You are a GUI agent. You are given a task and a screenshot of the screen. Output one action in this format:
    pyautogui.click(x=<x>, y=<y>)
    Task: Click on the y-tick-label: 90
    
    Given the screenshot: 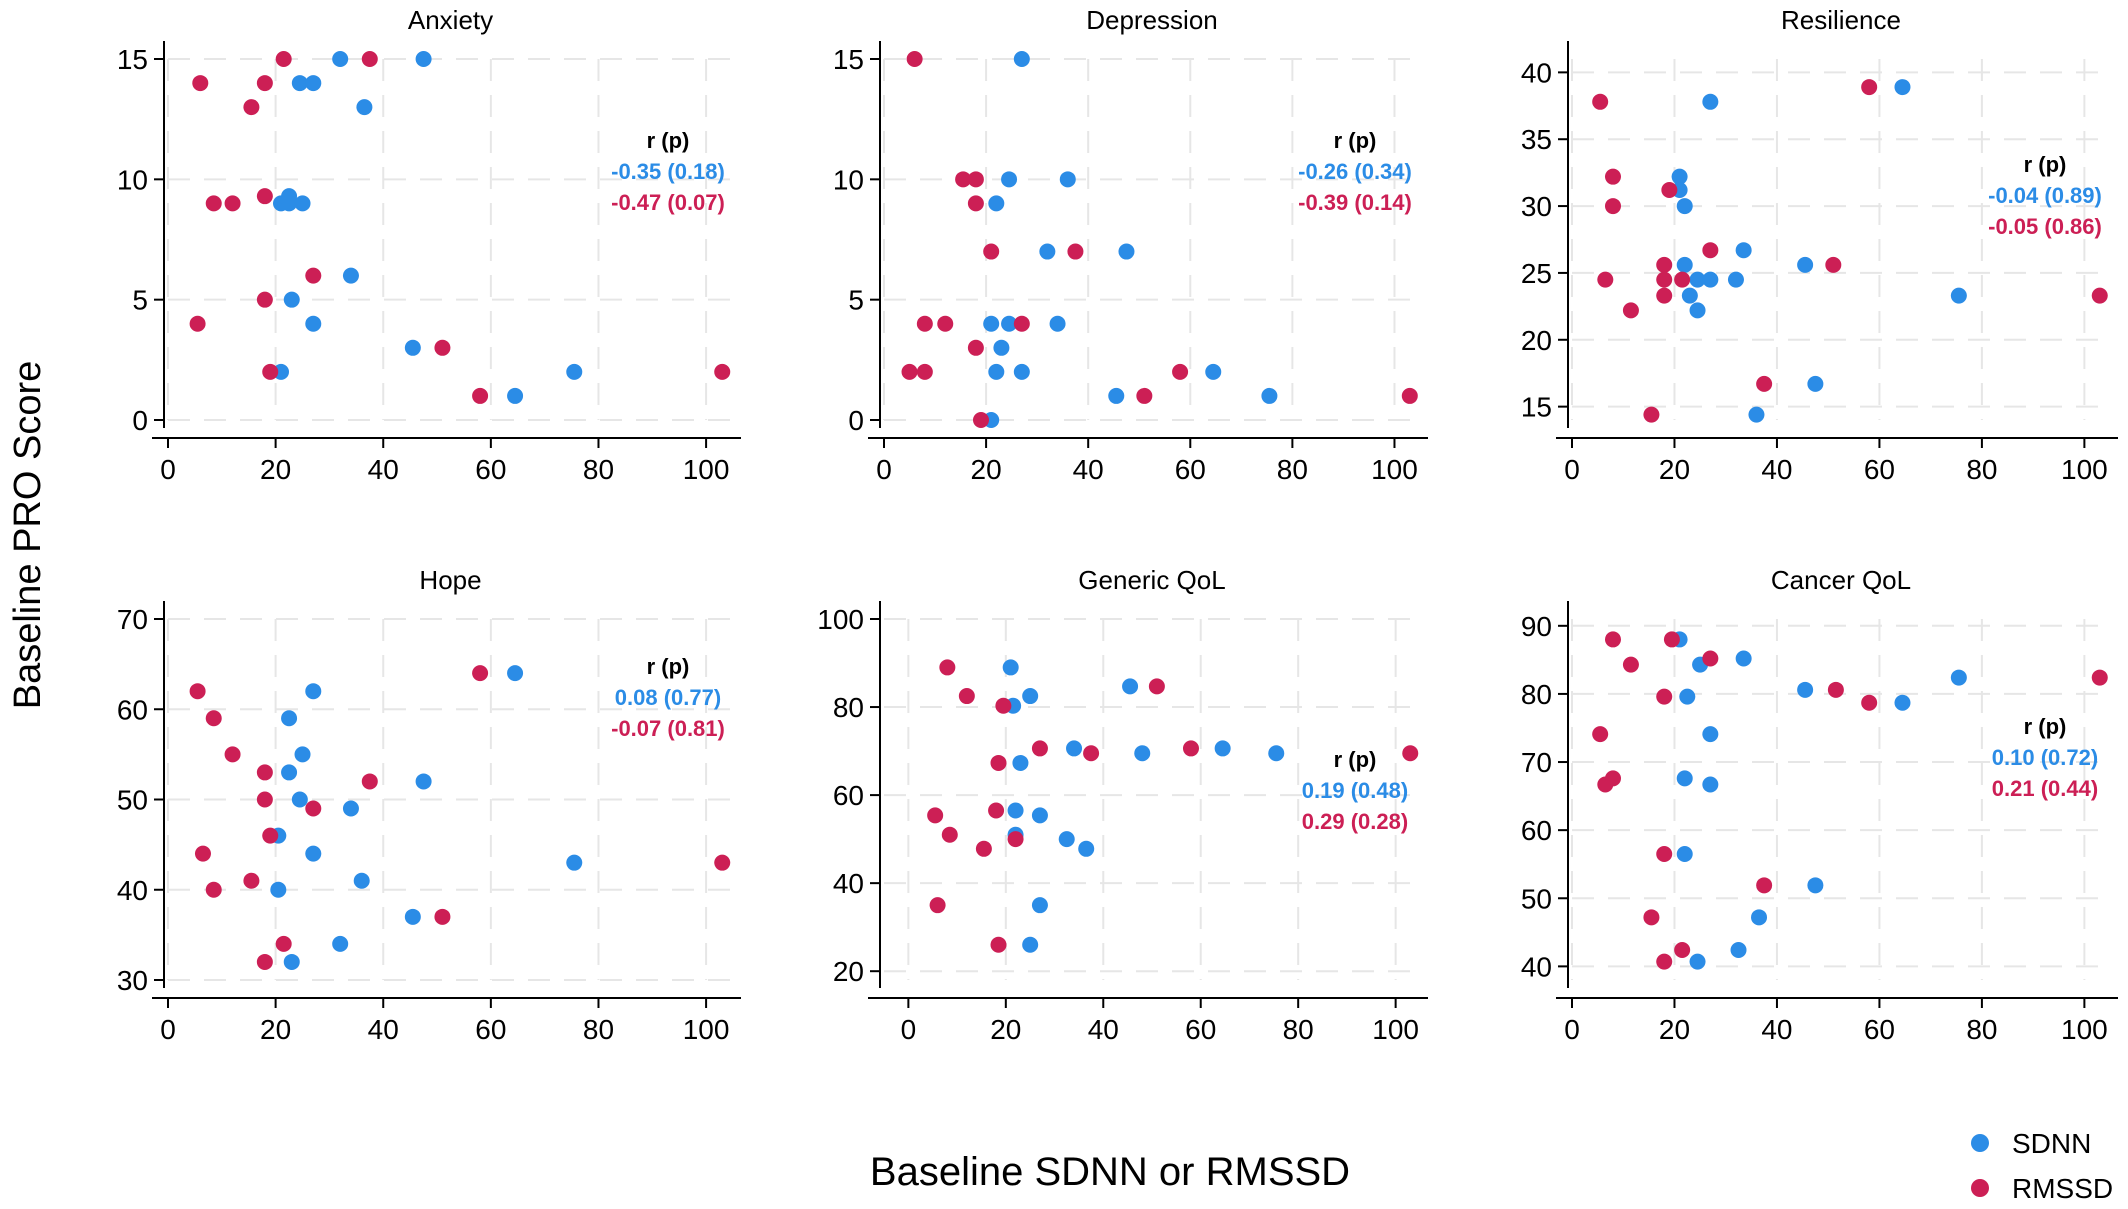 What is the action you would take?
    pyautogui.click(x=1536, y=626)
    